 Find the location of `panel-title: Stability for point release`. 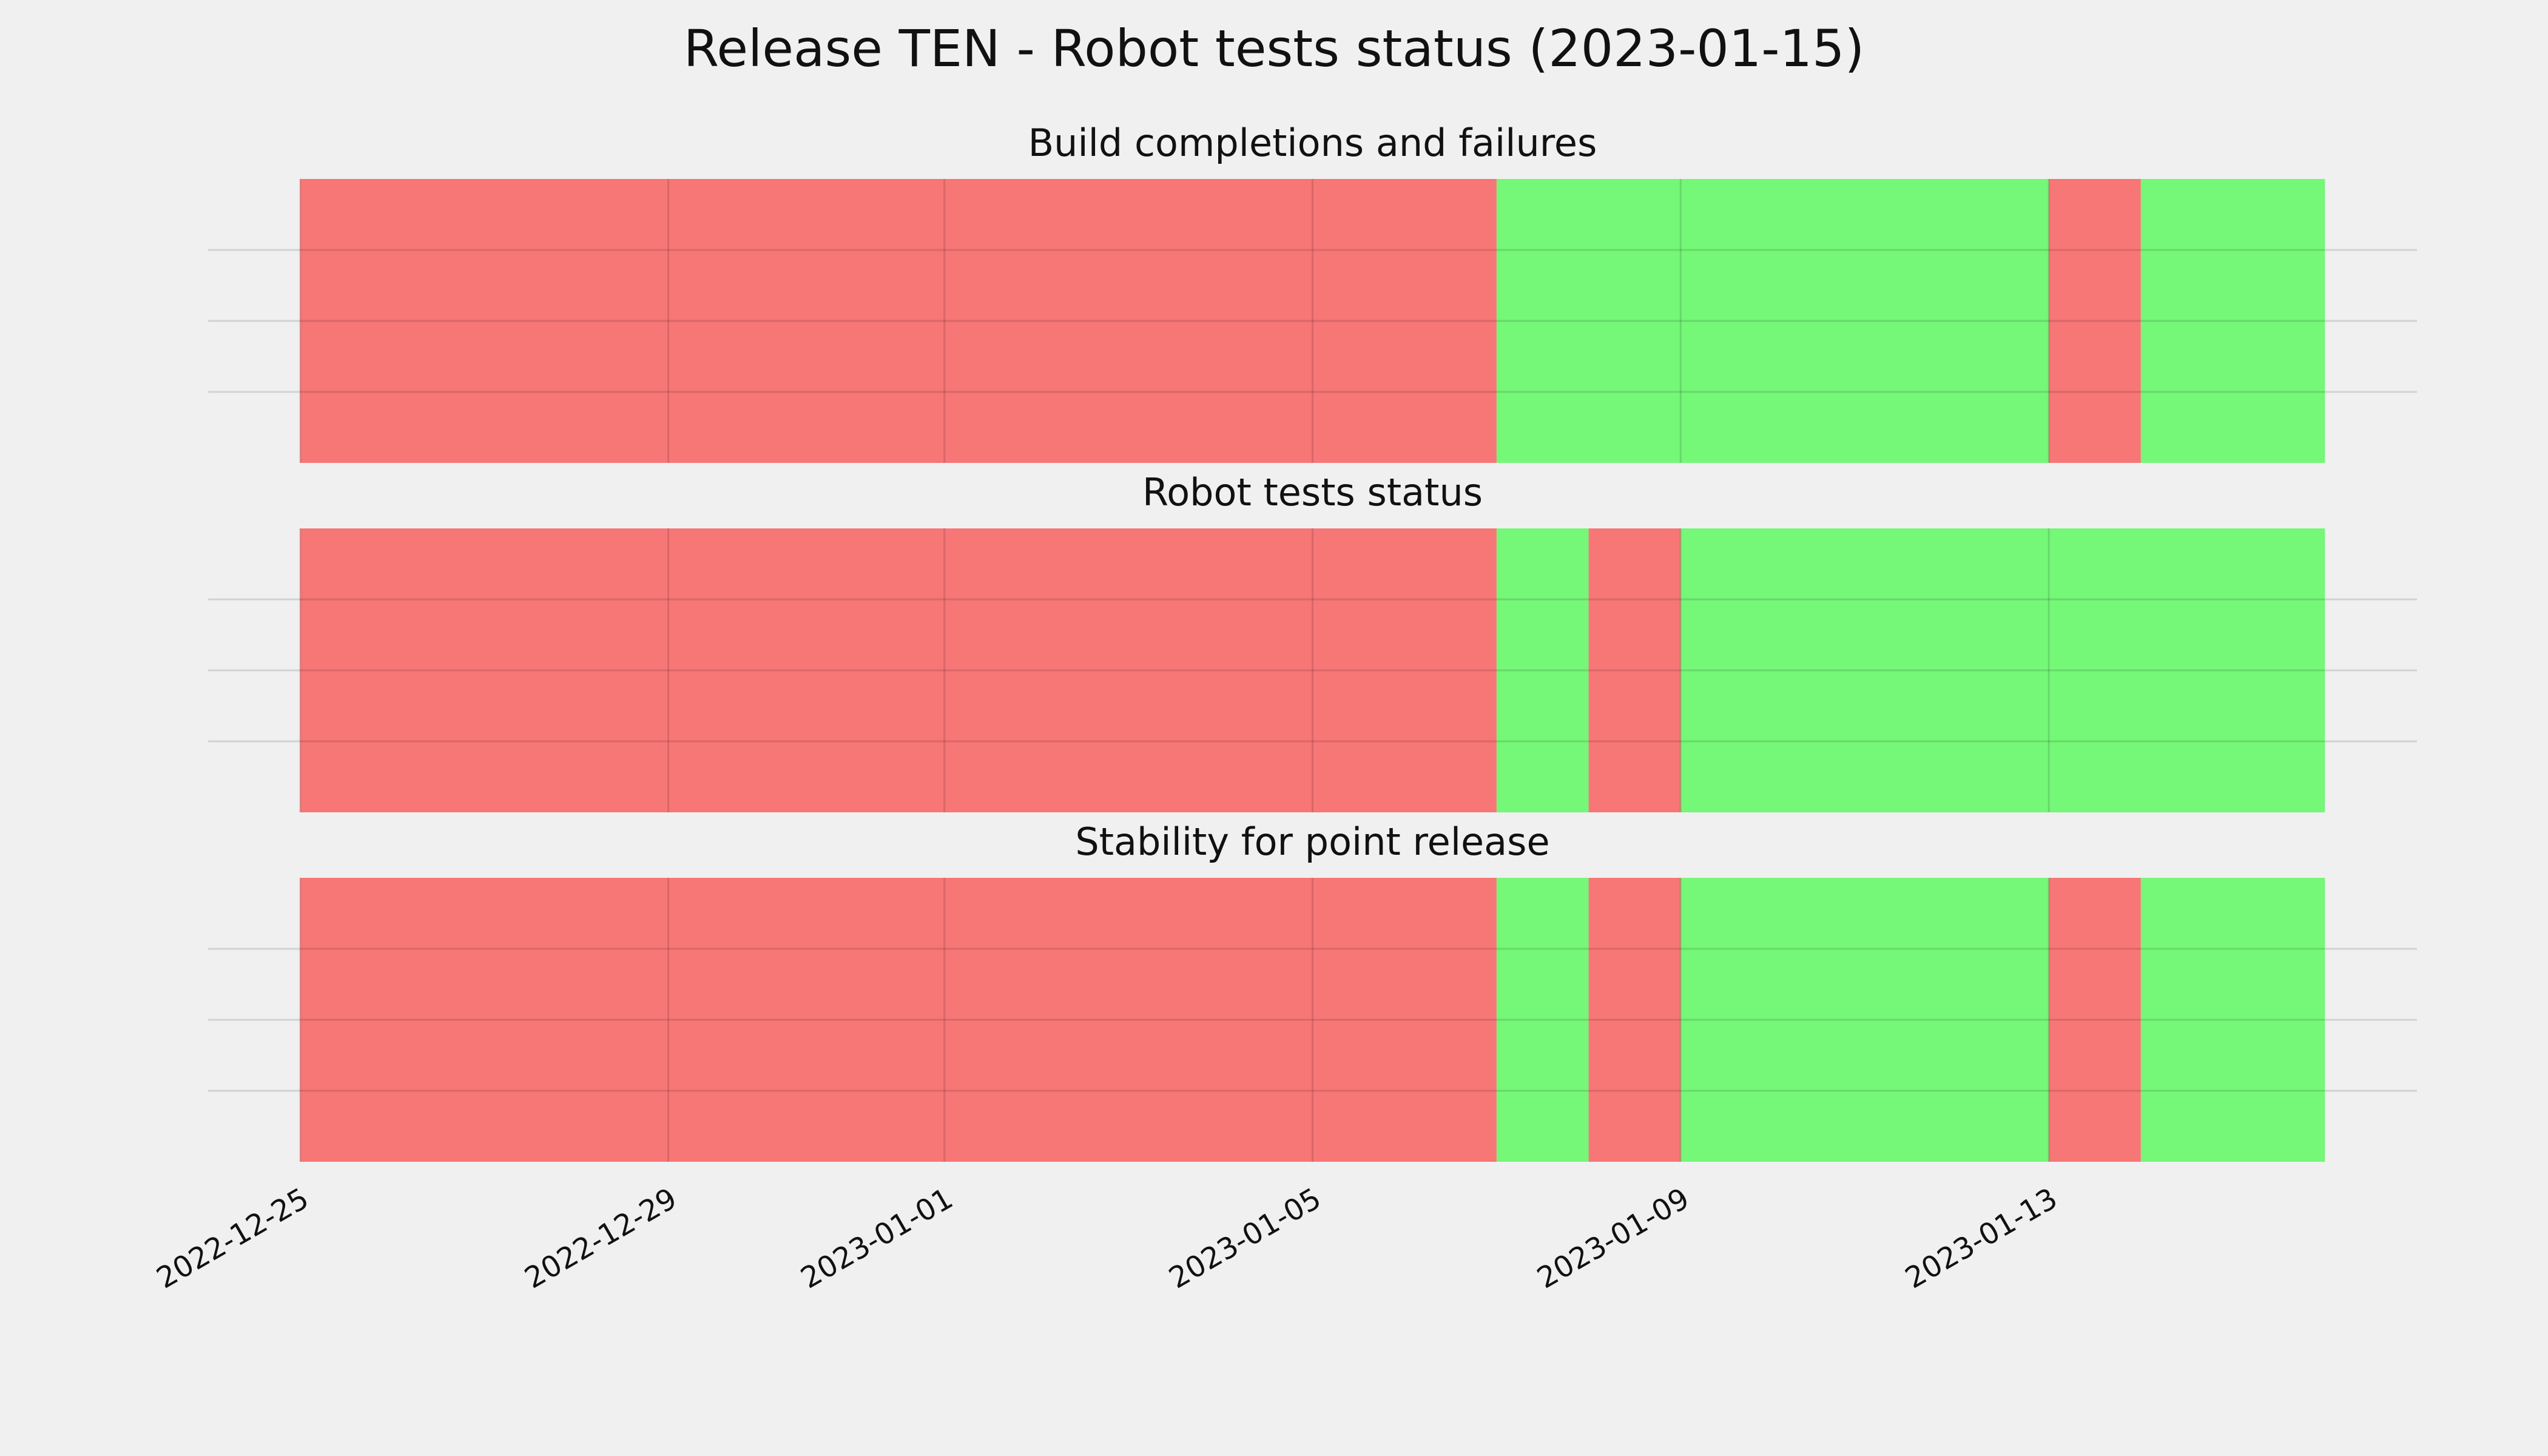

panel-title: Stability for point release is located at coordinates (1312, 842).